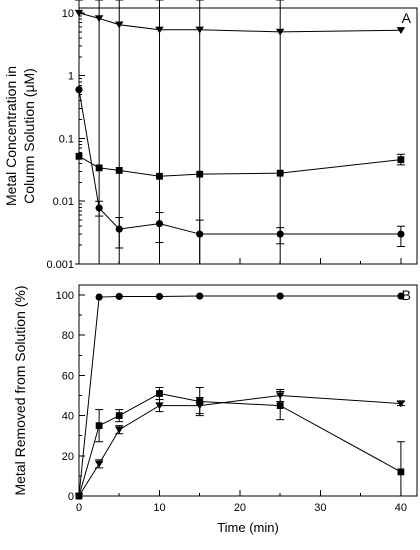  What do you see at coordinates (68, 457) in the screenshot?
I see `y-tick-label: 20` at bounding box center [68, 457].